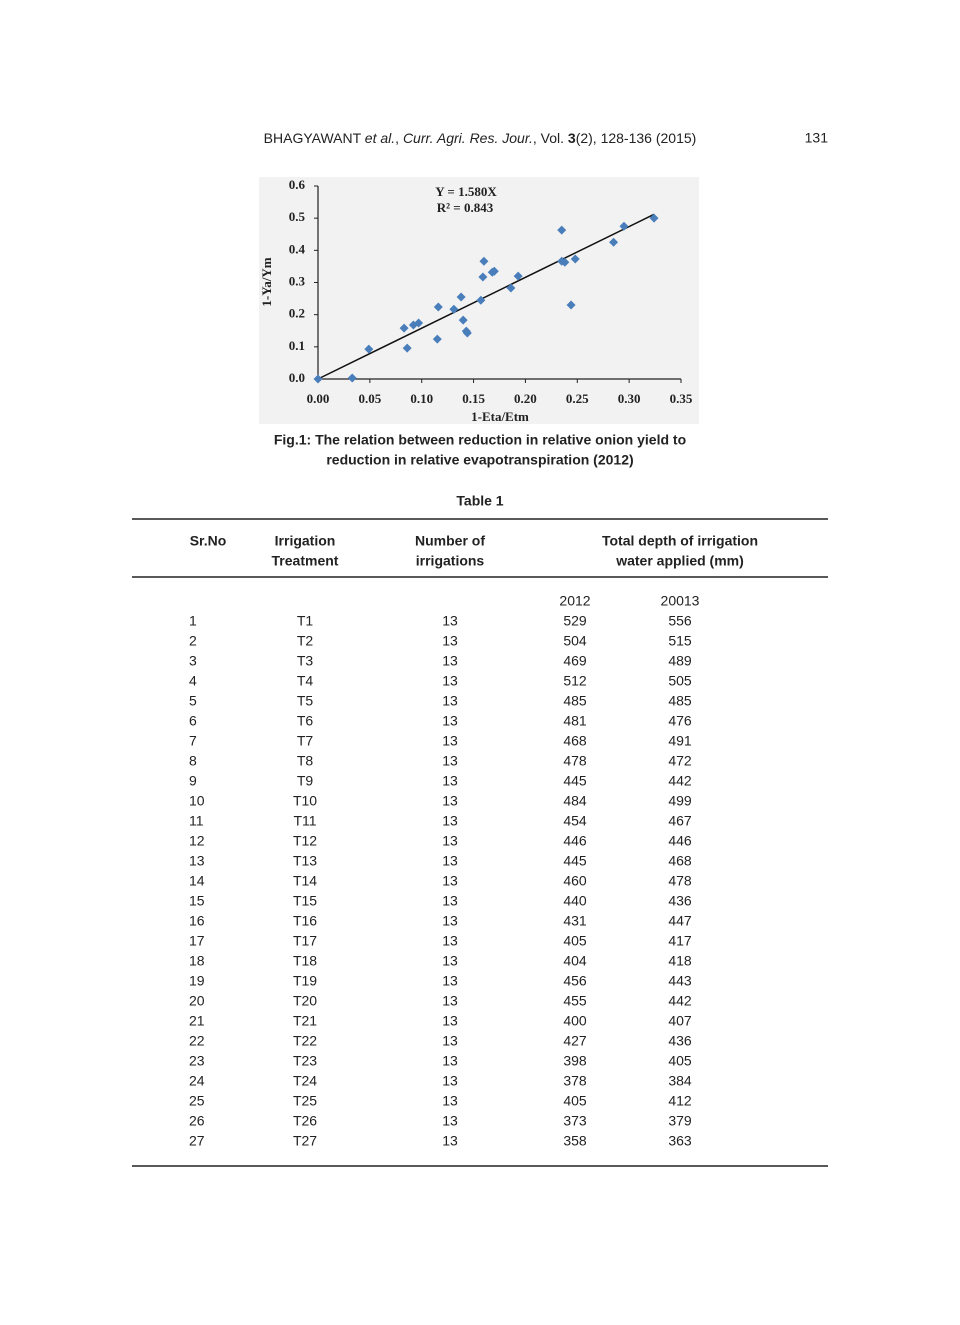 The image size is (960, 1325). Describe the element at coordinates (575, 1081) in the screenshot. I see `table-cell: 378` at that location.